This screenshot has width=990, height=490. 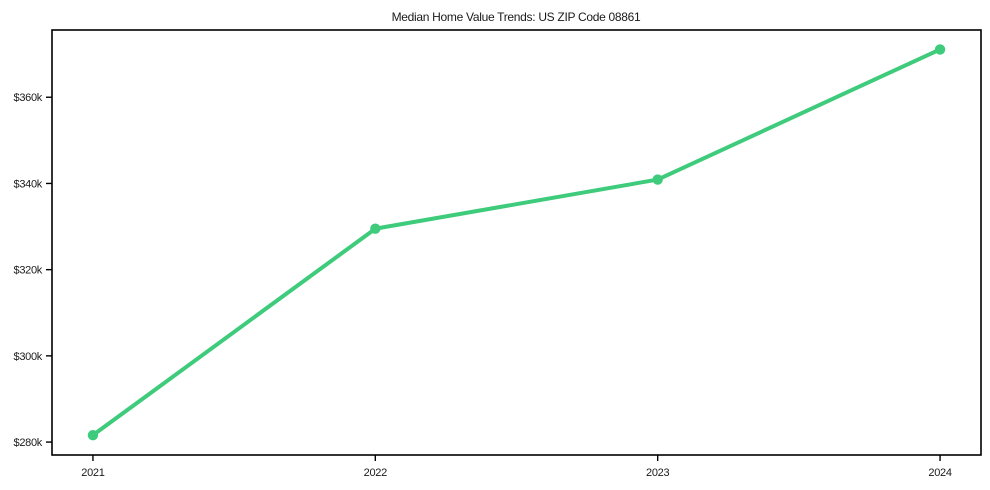 What do you see at coordinates (28, 184) in the screenshot?
I see `y-tick-label: $340k` at bounding box center [28, 184].